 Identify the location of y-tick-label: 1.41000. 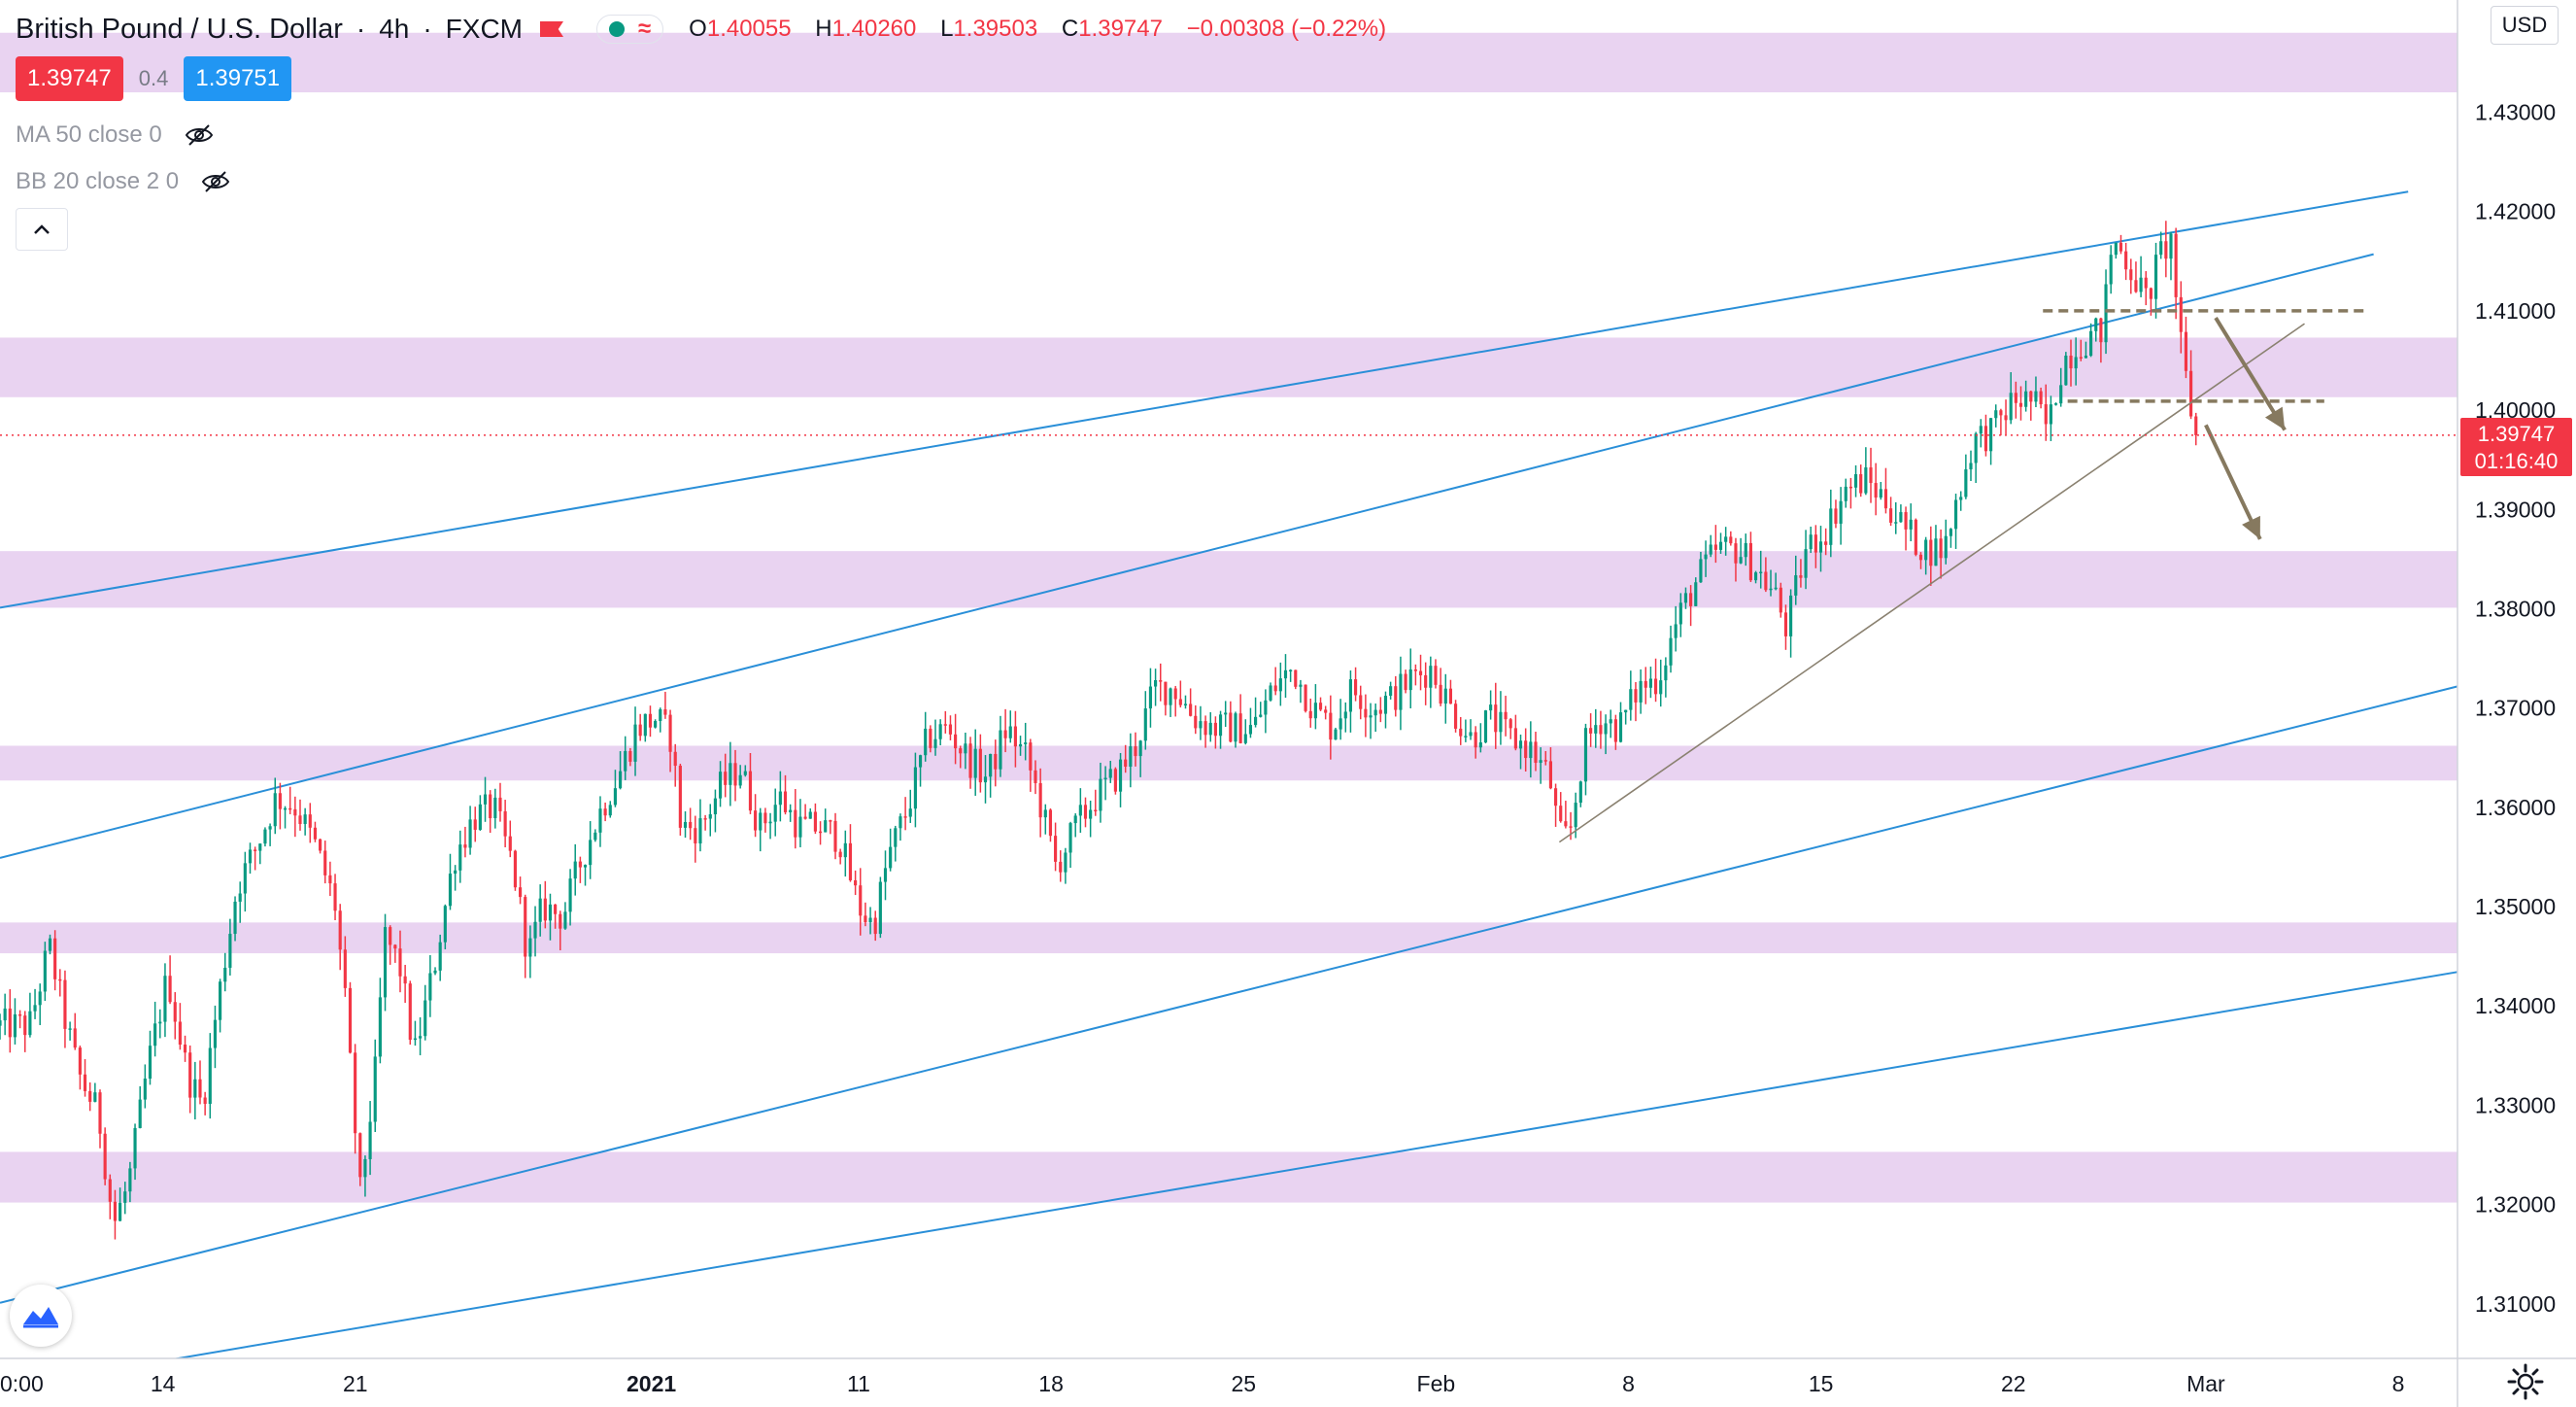
(2515, 311).